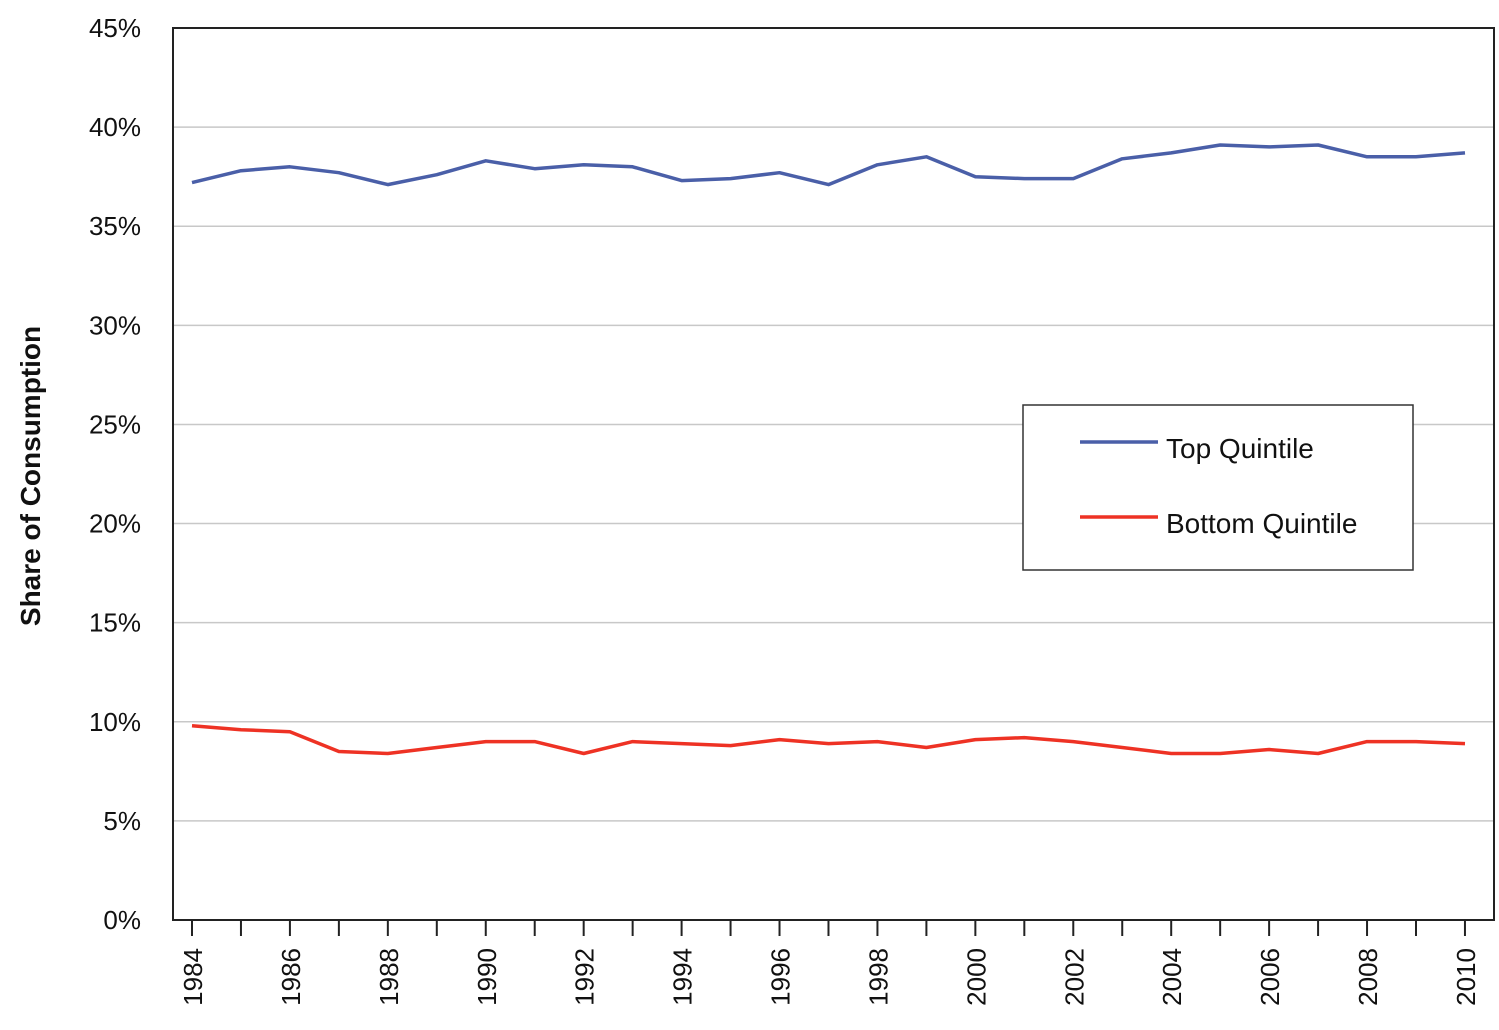 Image resolution: width=1499 pixels, height=1030 pixels. I want to click on x-tick-label: 2010, so click(1466, 977).